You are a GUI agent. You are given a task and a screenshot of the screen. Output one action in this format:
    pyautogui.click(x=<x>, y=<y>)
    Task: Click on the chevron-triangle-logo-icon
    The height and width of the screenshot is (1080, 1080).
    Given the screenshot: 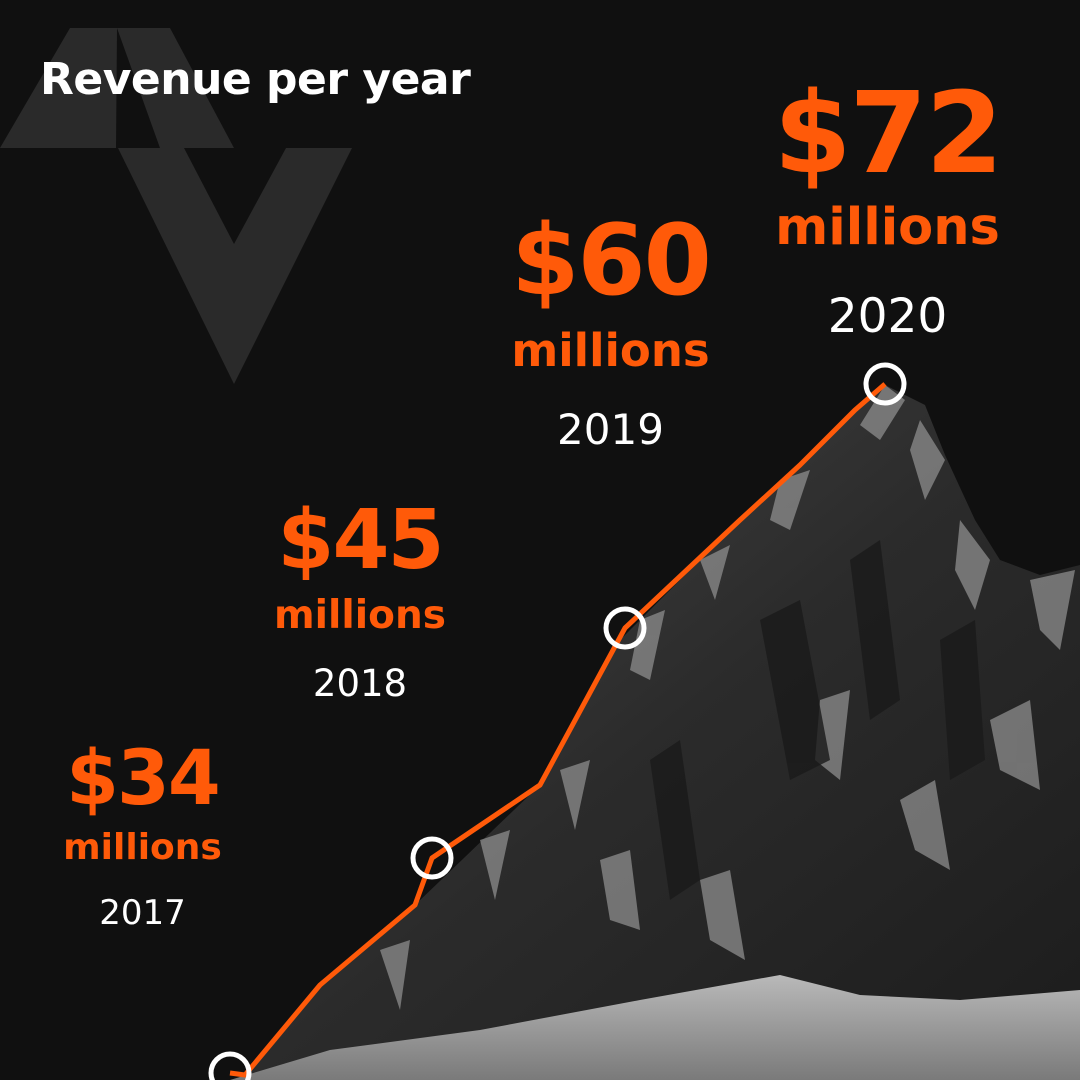 What is the action you would take?
    pyautogui.click(x=176, y=206)
    